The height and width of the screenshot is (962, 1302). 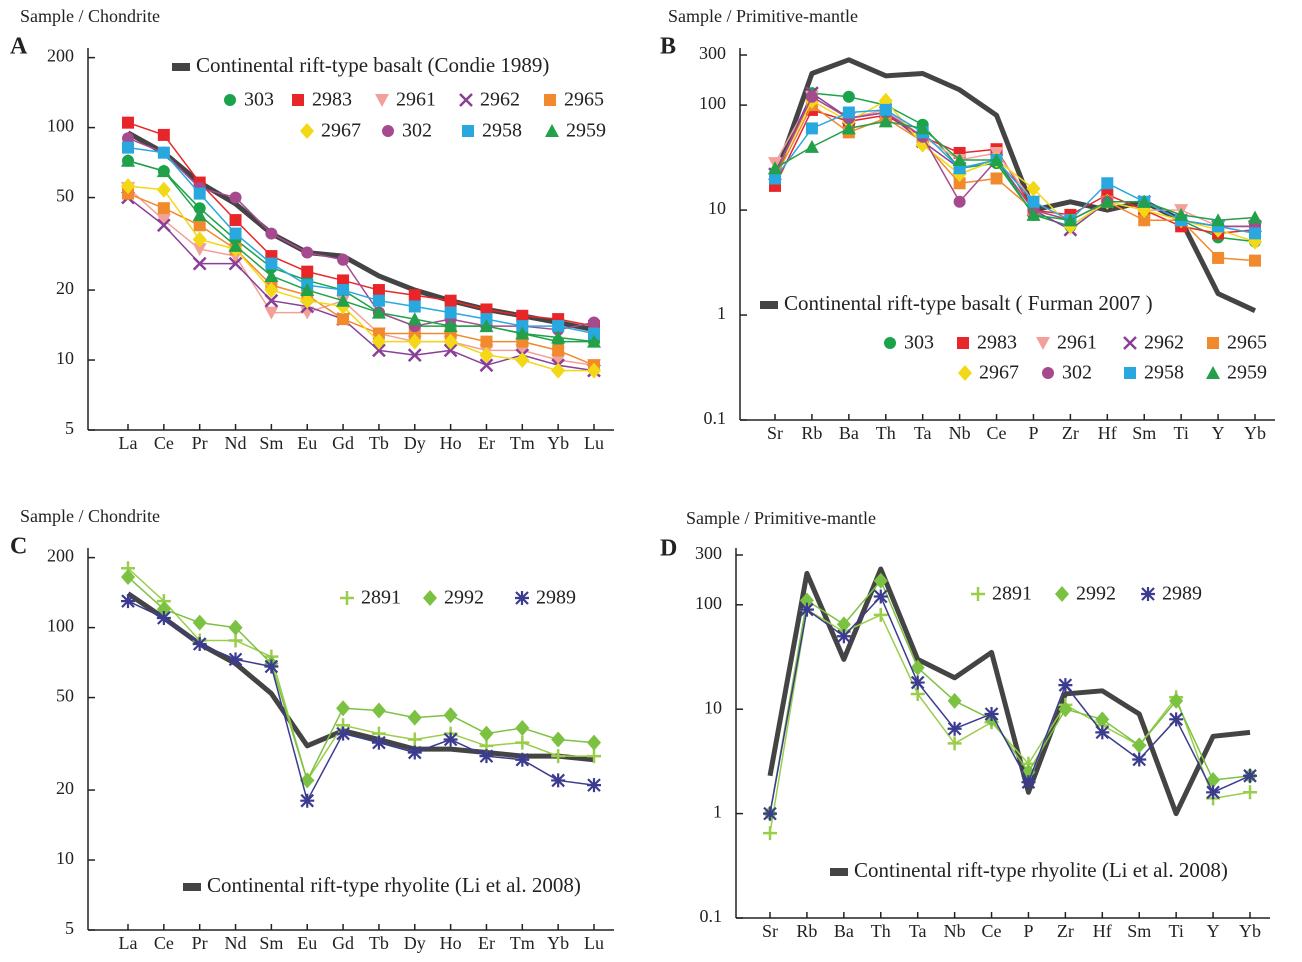 What do you see at coordinates (417, 131) in the screenshot?
I see `legend-label: 302` at bounding box center [417, 131].